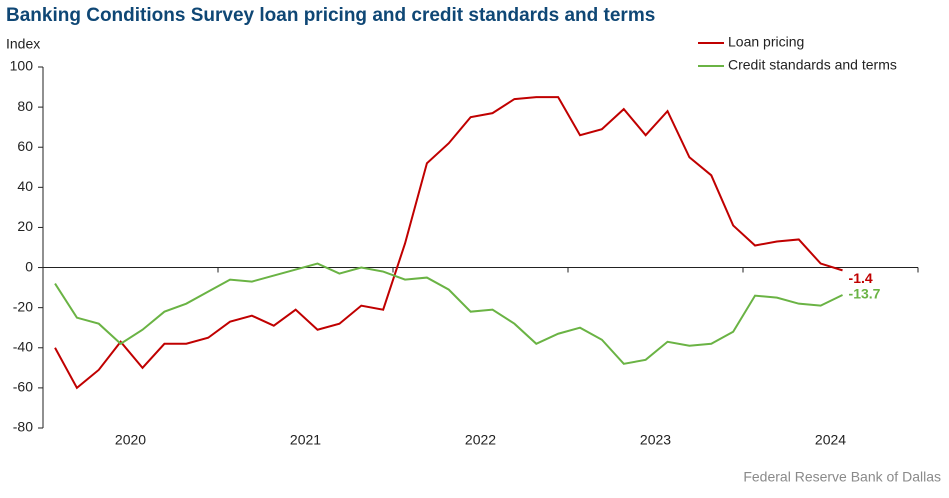 This screenshot has height=498, width=949. What do you see at coordinates (655, 440) in the screenshot?
I see `x-tick-label: 2023` at bounding box center [655, 440].